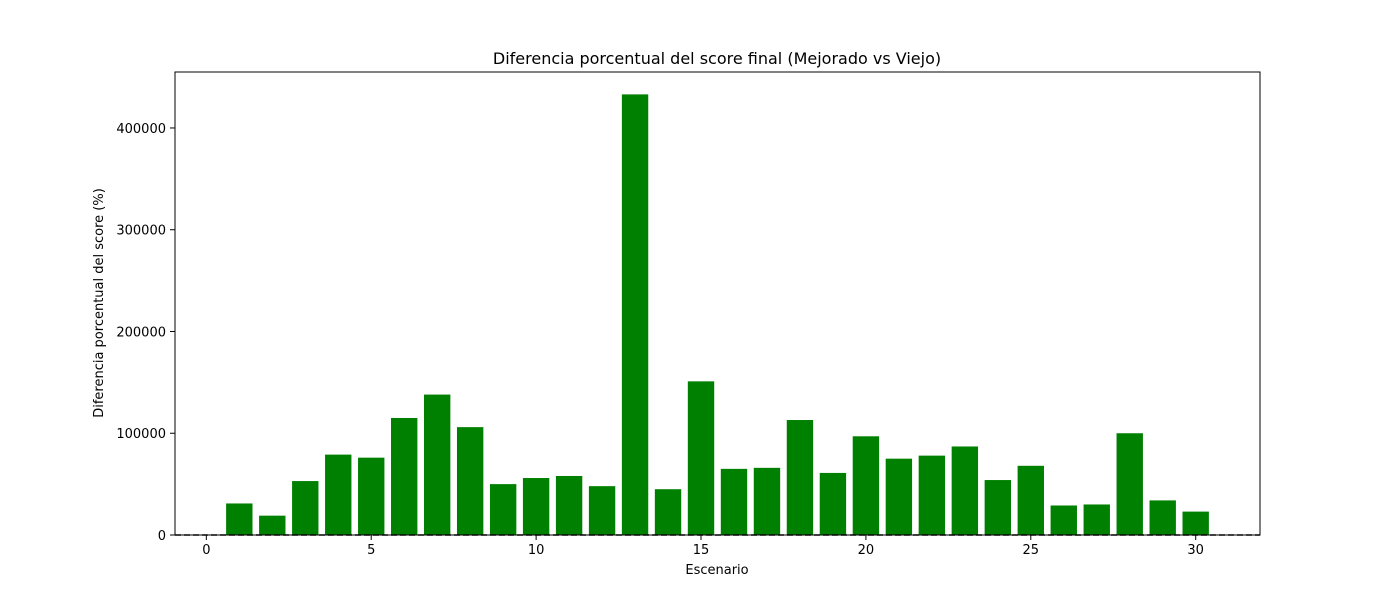 This screenshot has width=1400, height=604. I want to click on y-tick-label: 400000, so click(141, 129).